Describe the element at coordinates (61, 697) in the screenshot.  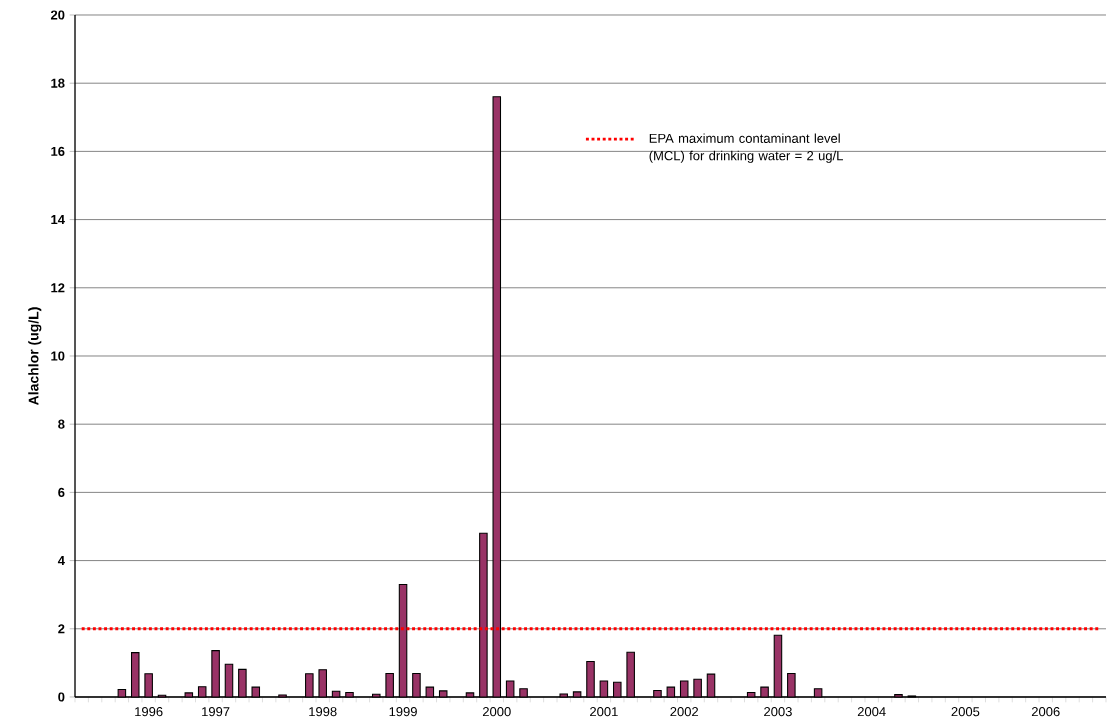
I see `y-tick-label: 0` at that location.